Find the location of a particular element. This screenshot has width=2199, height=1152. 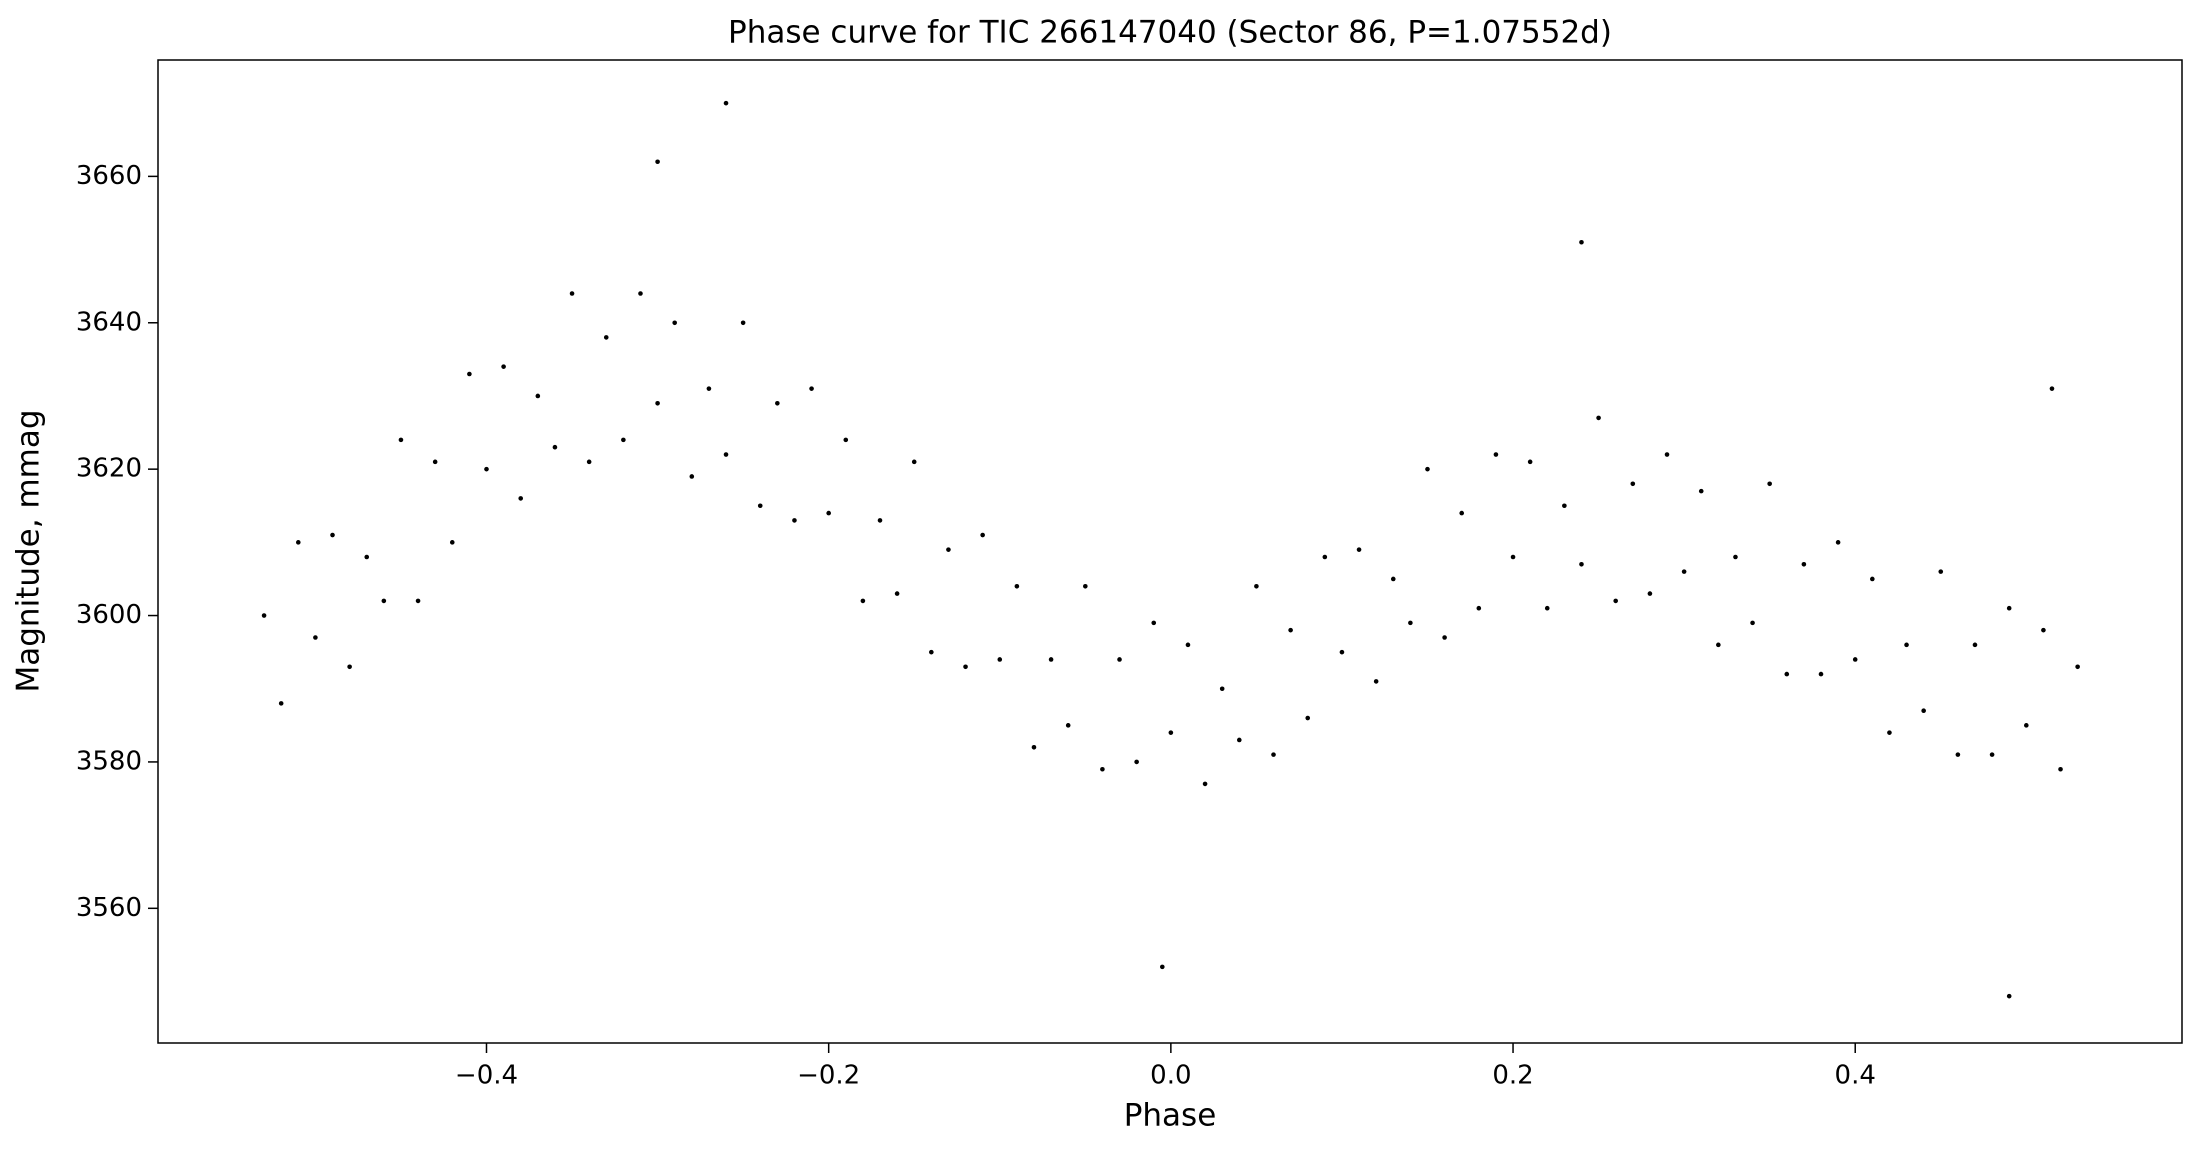

y-tick-label: 3620 is located at coordinates (109, 469).